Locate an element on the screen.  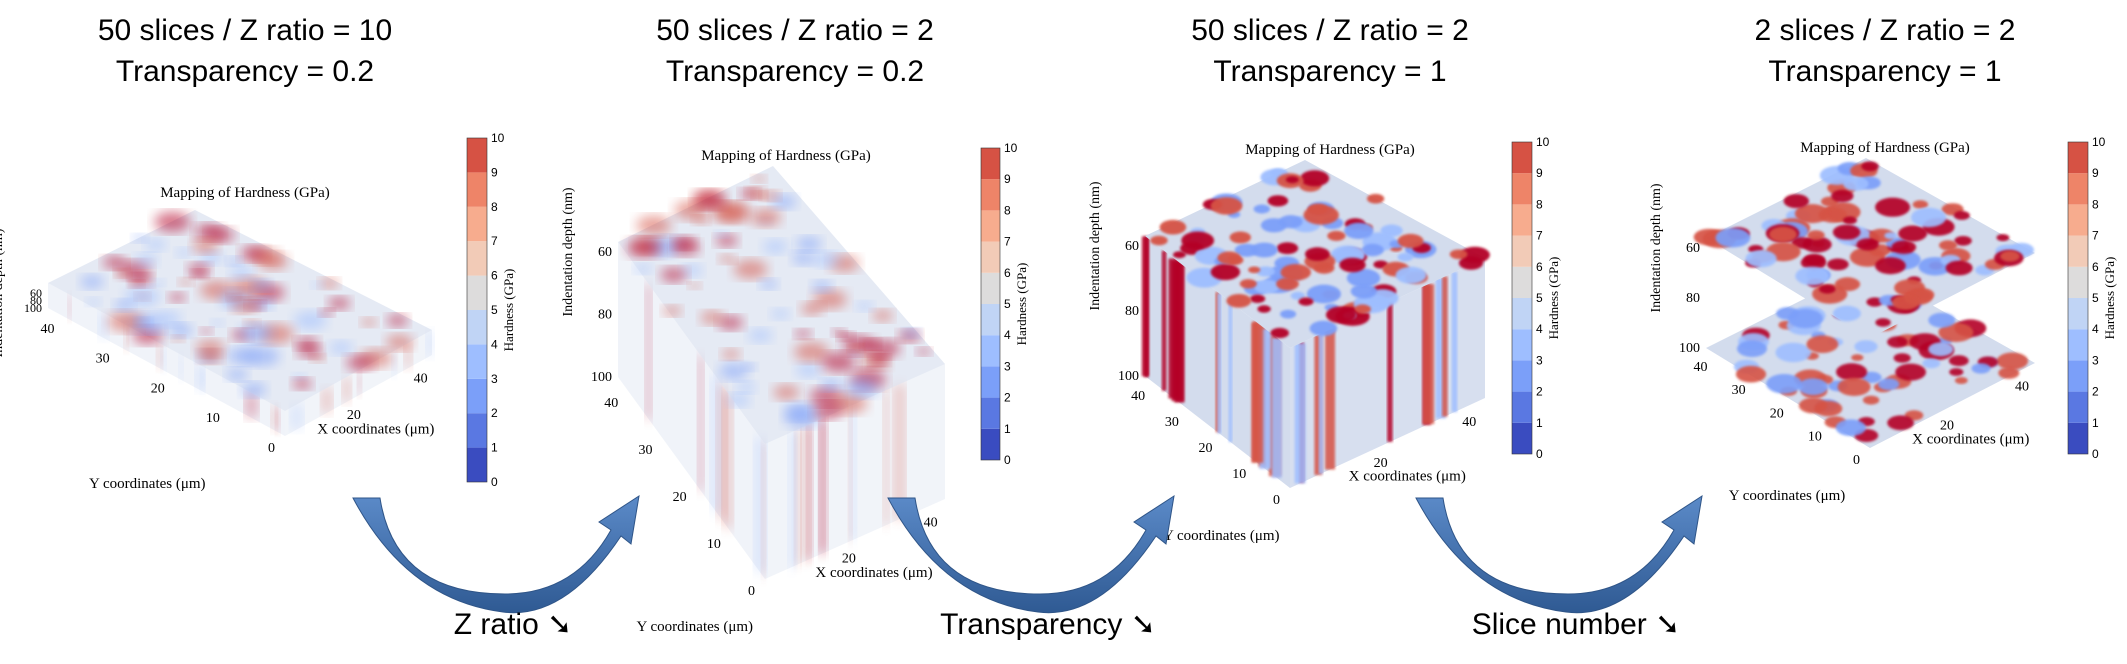
colorbar-label: Hardness (GPa) is located at coordinates (508, 310).